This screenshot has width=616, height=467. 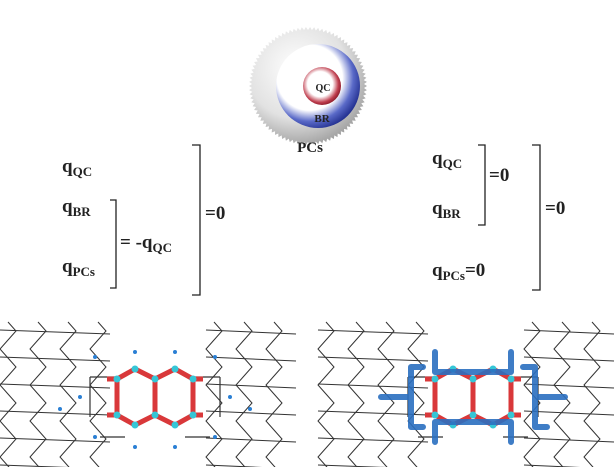 What do you see at coordinates (146, 243) in the screenshot?
I see `inner-equation: = -qQC` at bounding box center [146, 243].